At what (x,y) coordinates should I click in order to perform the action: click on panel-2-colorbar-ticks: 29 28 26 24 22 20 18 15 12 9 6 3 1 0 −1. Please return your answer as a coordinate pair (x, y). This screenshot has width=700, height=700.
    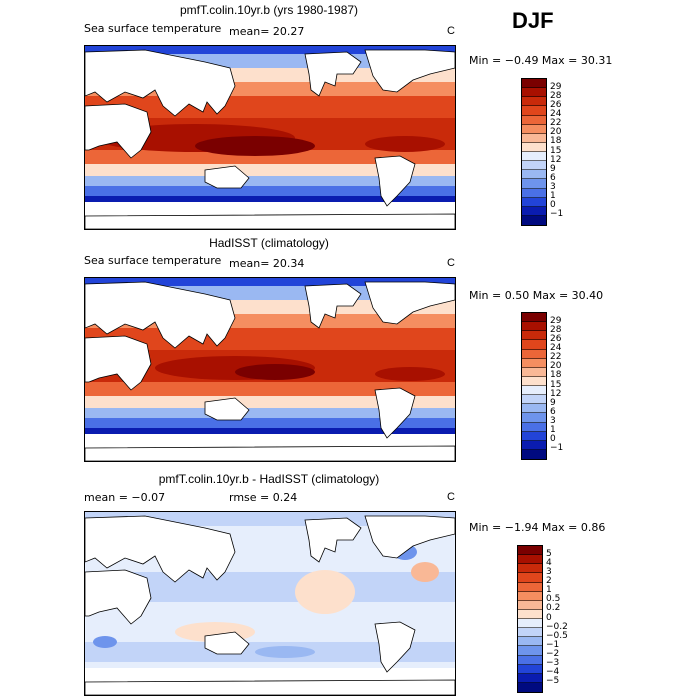
    Looking at the image, I should click on (570, 385).